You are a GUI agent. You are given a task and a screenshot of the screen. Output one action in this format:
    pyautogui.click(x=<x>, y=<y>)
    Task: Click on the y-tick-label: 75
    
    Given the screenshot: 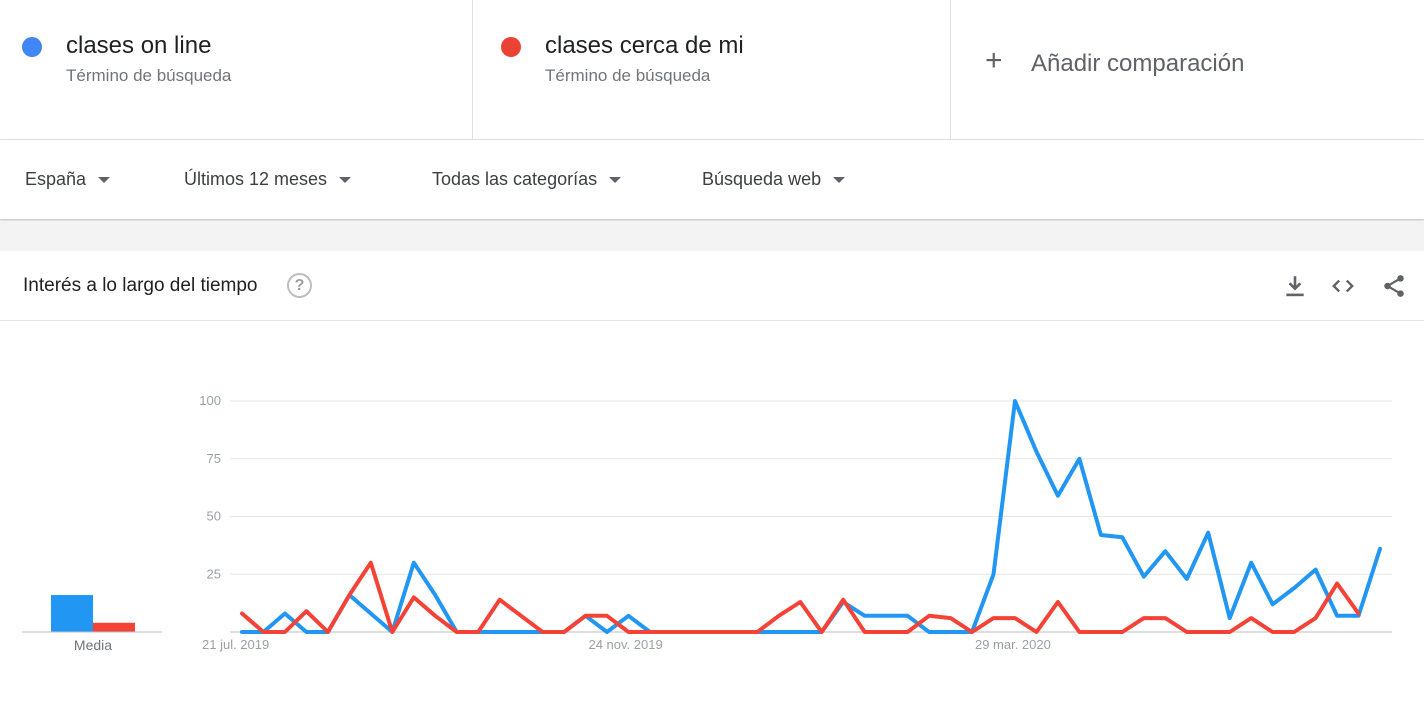 What is the action you would take?
    pyautogui.click(x=214, y=458)
    